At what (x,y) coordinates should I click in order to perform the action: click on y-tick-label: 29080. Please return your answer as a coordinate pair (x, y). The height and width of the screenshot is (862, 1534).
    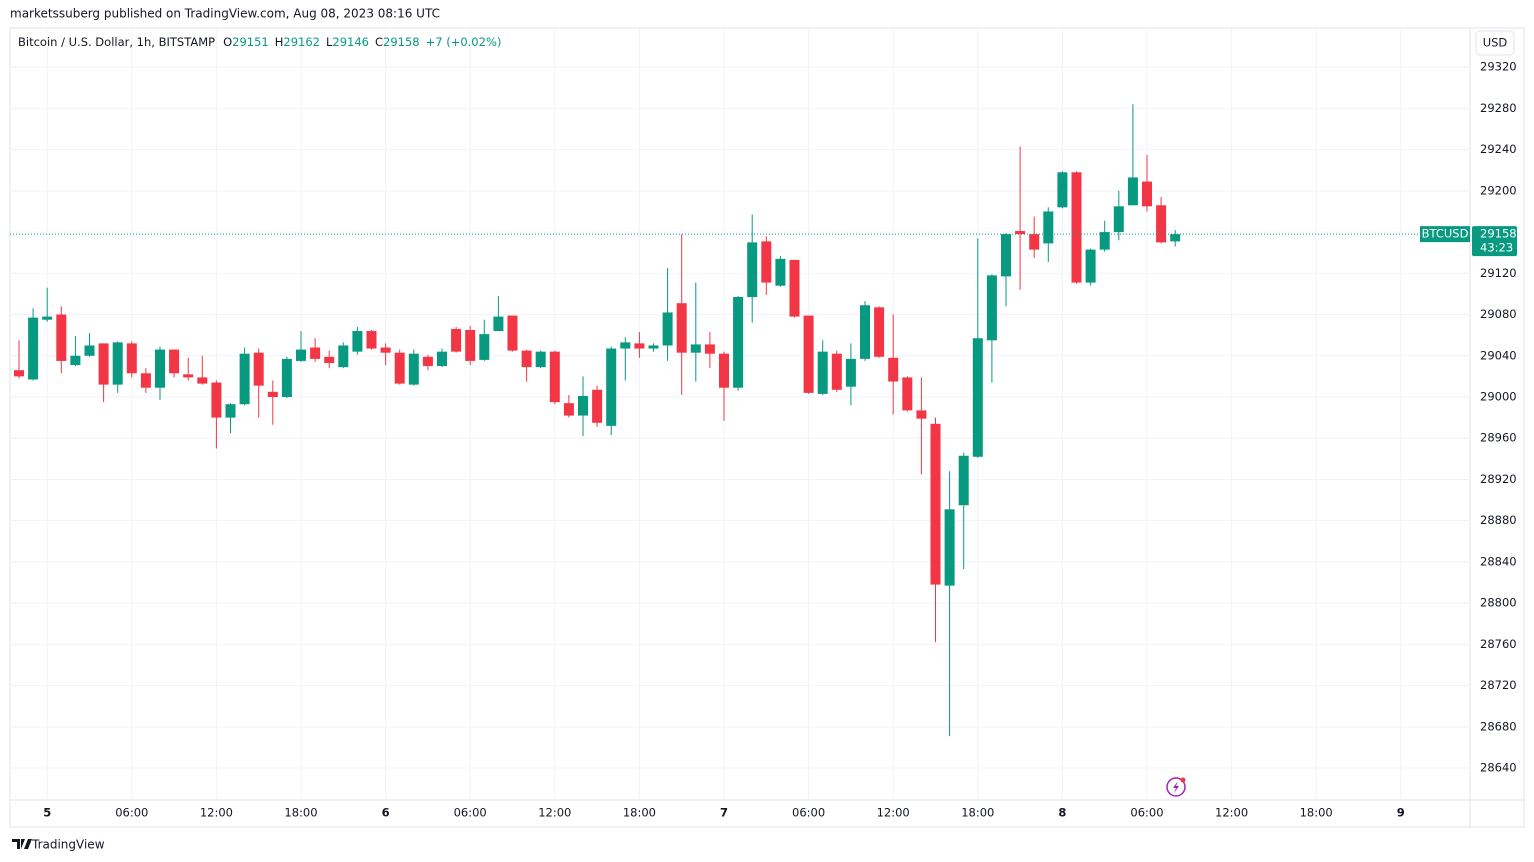
    Looking at the image, I should click on (1498, 314).